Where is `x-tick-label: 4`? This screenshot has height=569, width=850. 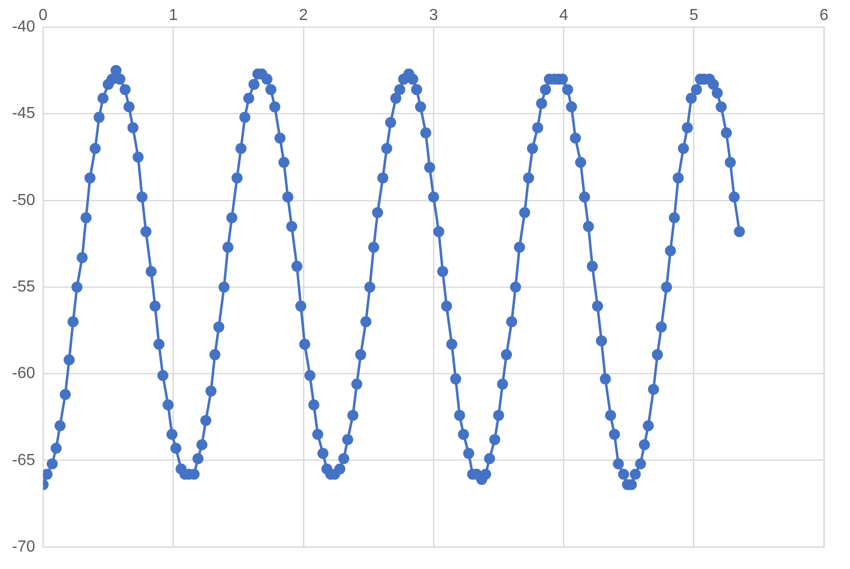 x-tick-label: 4 is located at coordinates (563, 15).